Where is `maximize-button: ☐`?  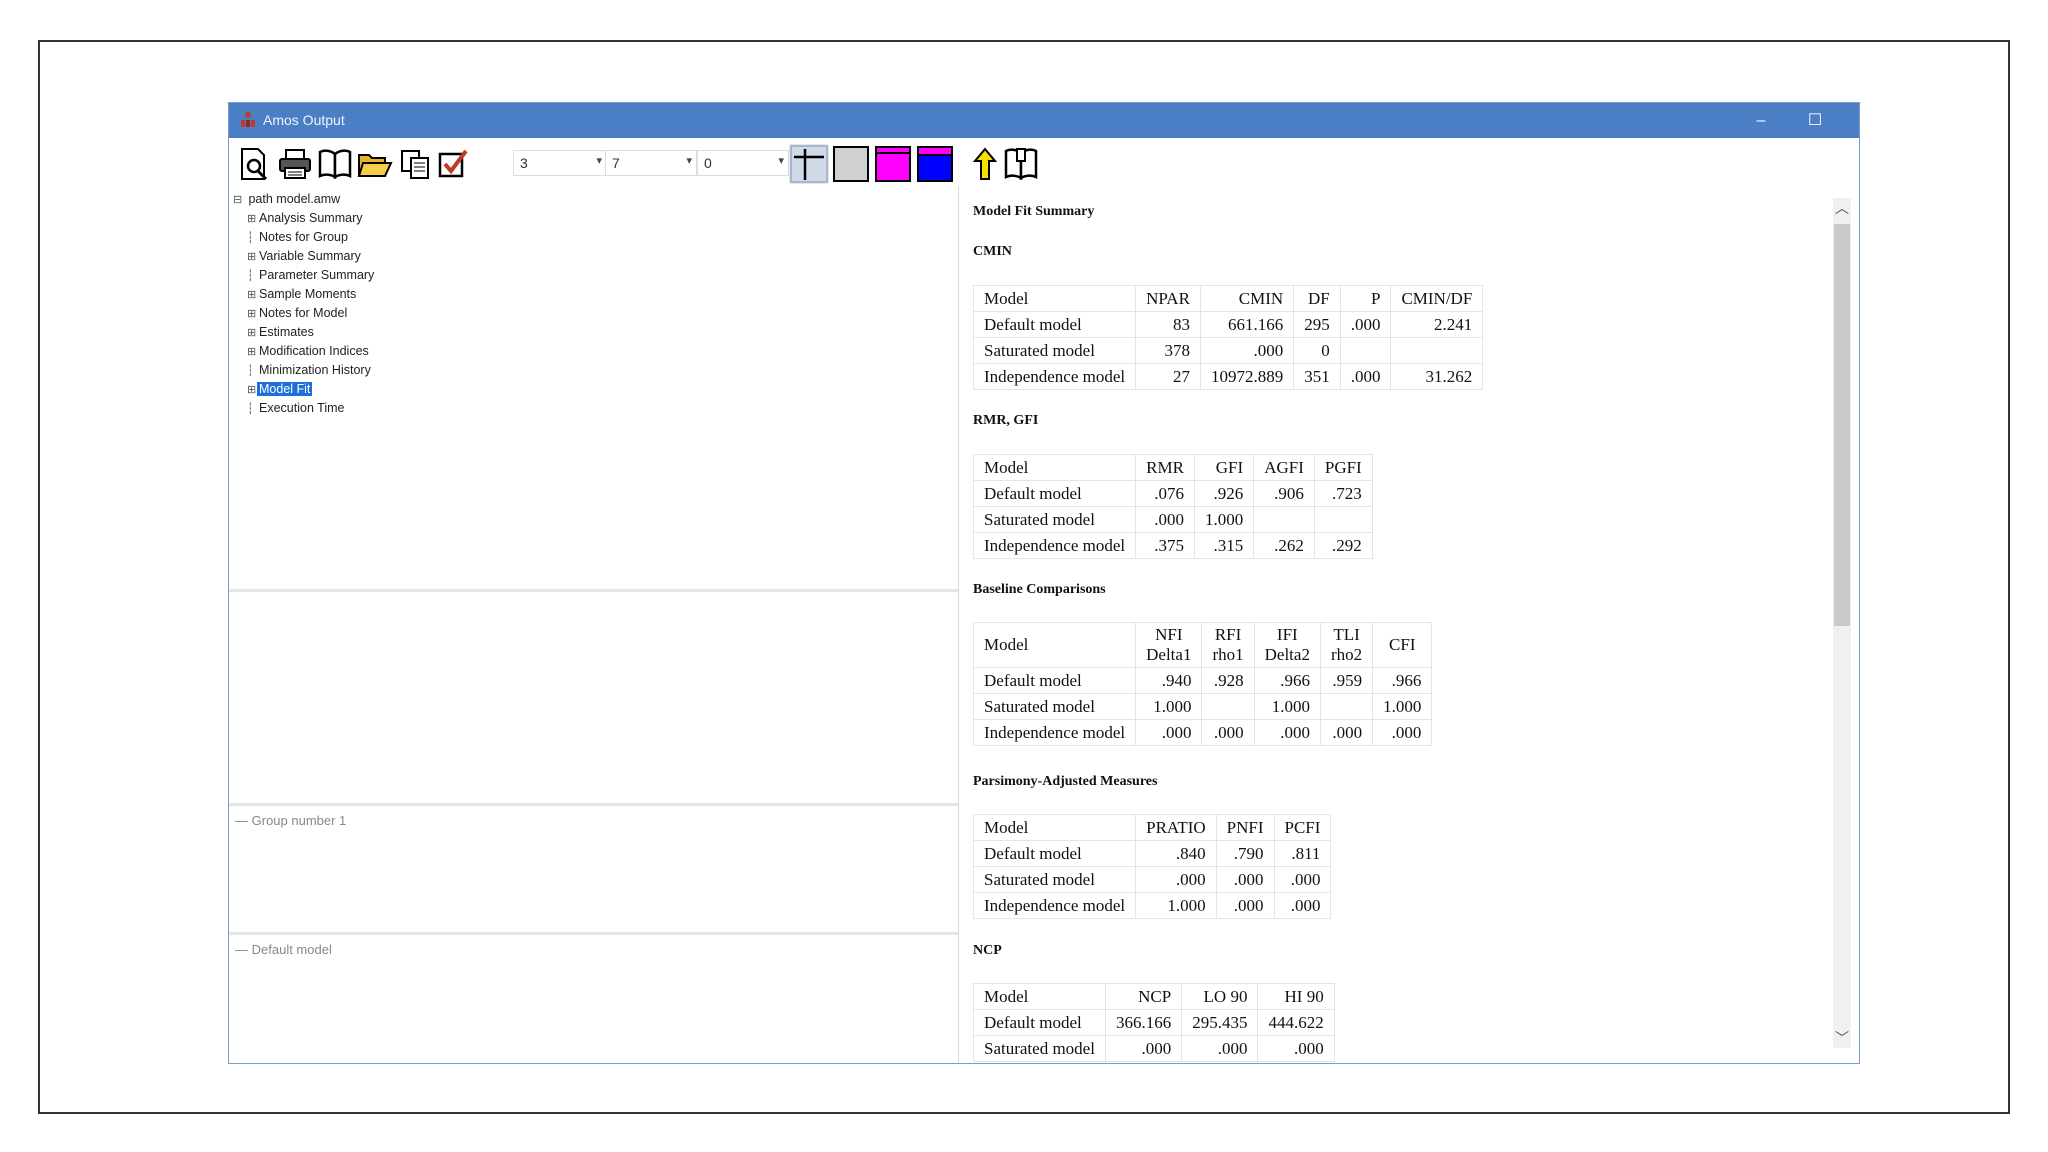 maximize-button: ☐ is located at coordinates (1815, 120).